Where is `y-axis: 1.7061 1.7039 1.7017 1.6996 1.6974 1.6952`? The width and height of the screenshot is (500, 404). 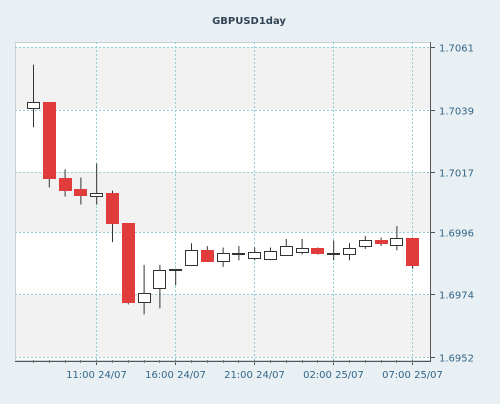 y-axis: 1.7061 1.7039 1.7017 1.6996 1.6974 1.6952 is located at coordinates (452, 203).